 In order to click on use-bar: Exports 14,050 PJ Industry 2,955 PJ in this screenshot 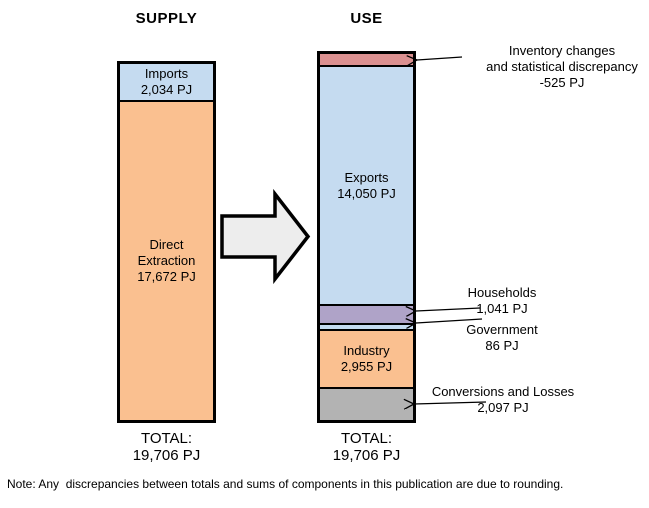, I will do `click(366, 237)`.